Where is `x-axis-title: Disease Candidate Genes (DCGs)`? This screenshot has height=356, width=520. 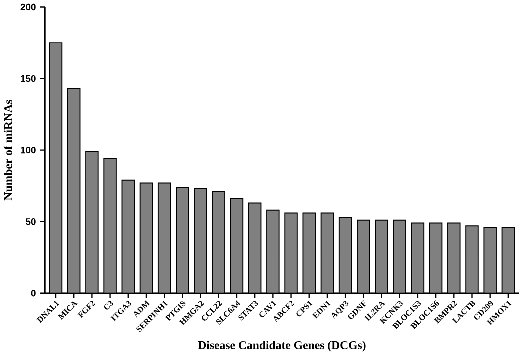
x-axis-title: Disease Candidate Genes (DCGs) is located at coordinates (282, 346).